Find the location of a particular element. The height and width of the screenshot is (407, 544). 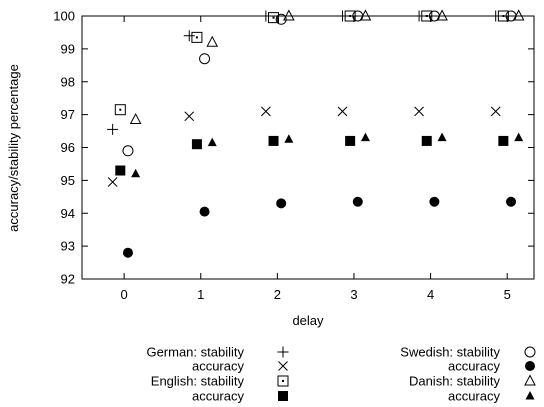

x-axis-label: delay is located at coordinates (308, 320).